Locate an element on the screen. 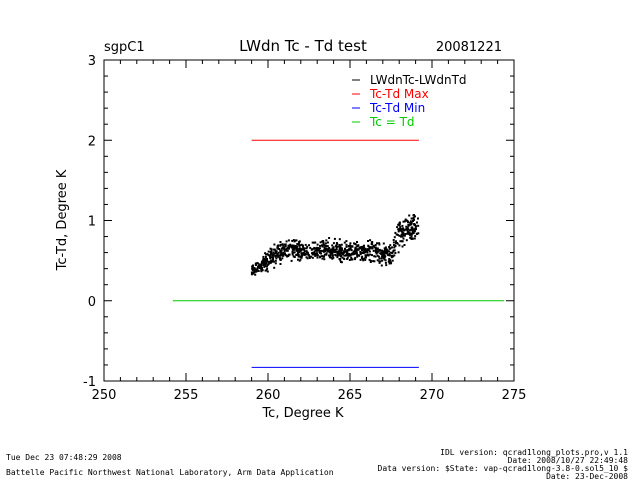  legend-label: Tc-Td Min is located at coordinates (397, 108).